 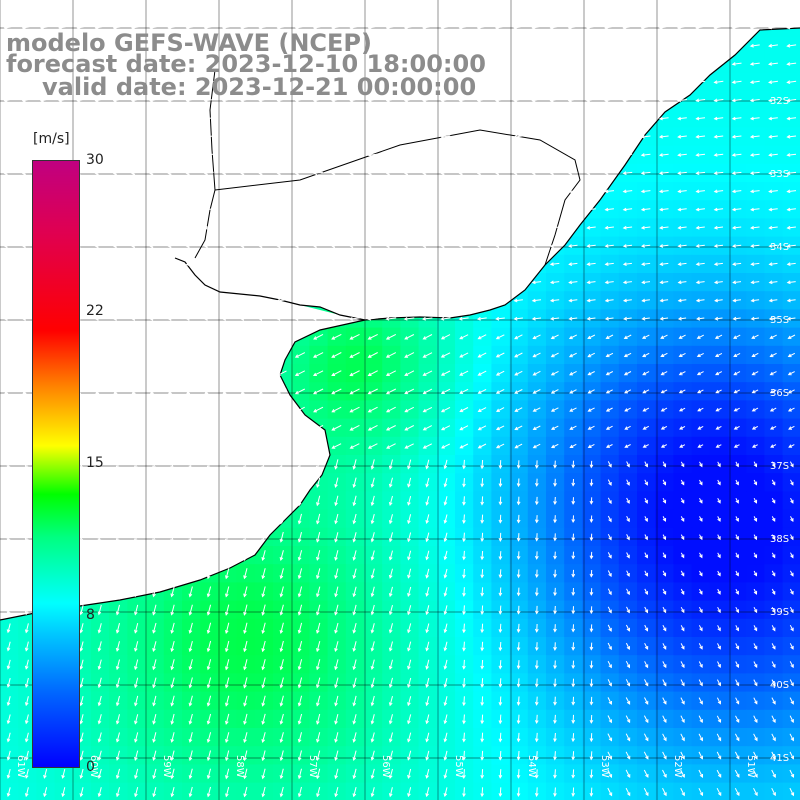 What do you see at coordinates (95, 463) in the screenshot?
I see `colorbar-tick: 15` at bounding box center [95, 463].